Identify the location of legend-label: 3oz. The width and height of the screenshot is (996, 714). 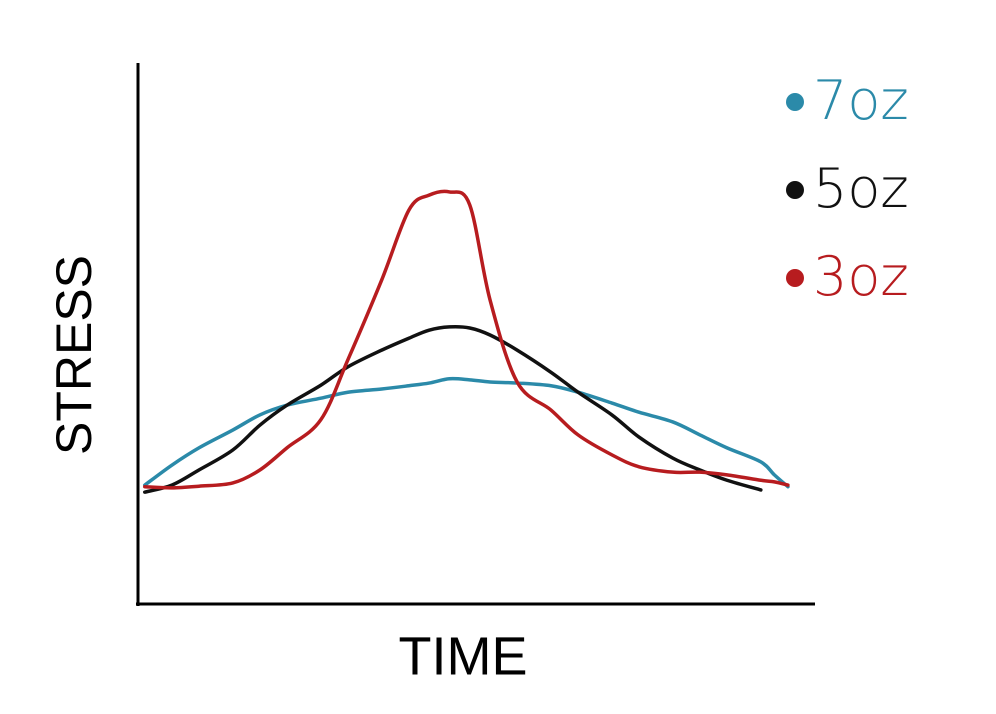
(861, 276).